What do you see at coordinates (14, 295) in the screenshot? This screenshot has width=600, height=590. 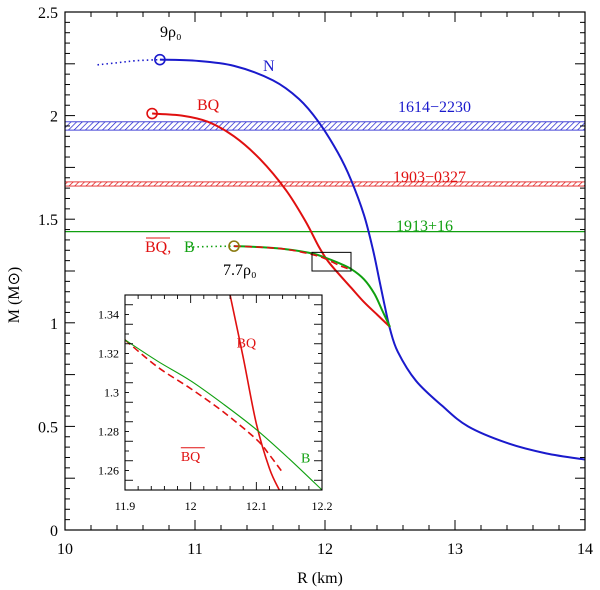 I see `y-axis-label: M (M⊙)` at bounding box center [14, 295].